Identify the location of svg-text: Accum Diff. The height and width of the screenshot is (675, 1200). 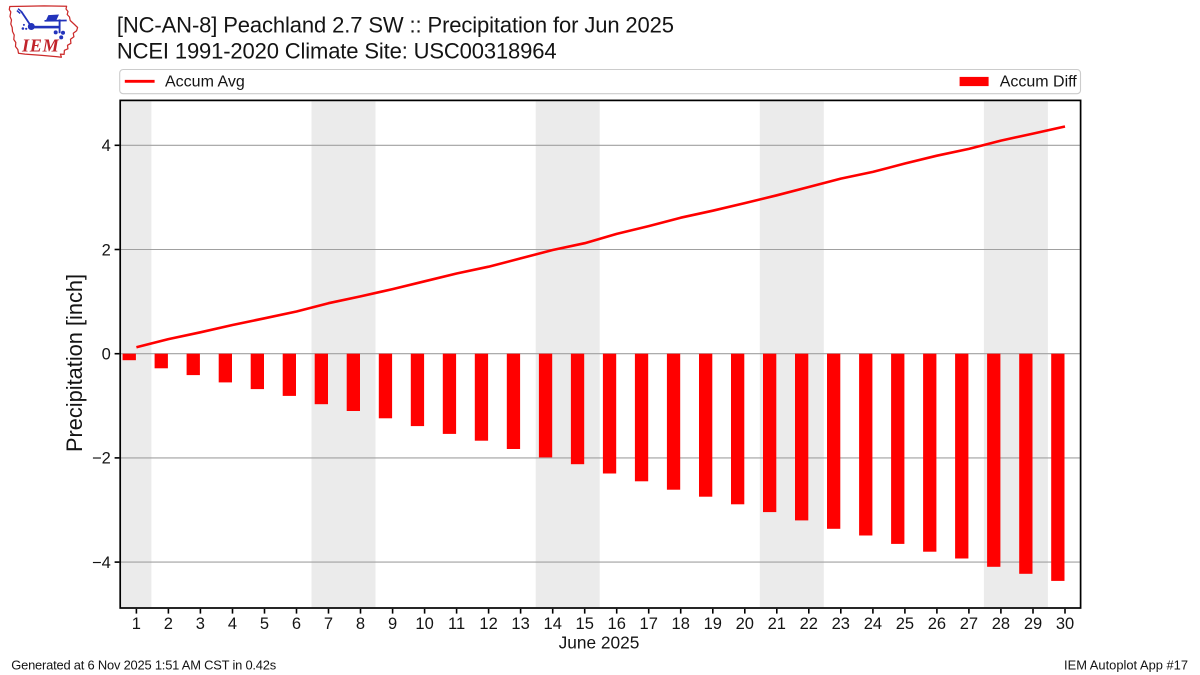
(1039, 82).